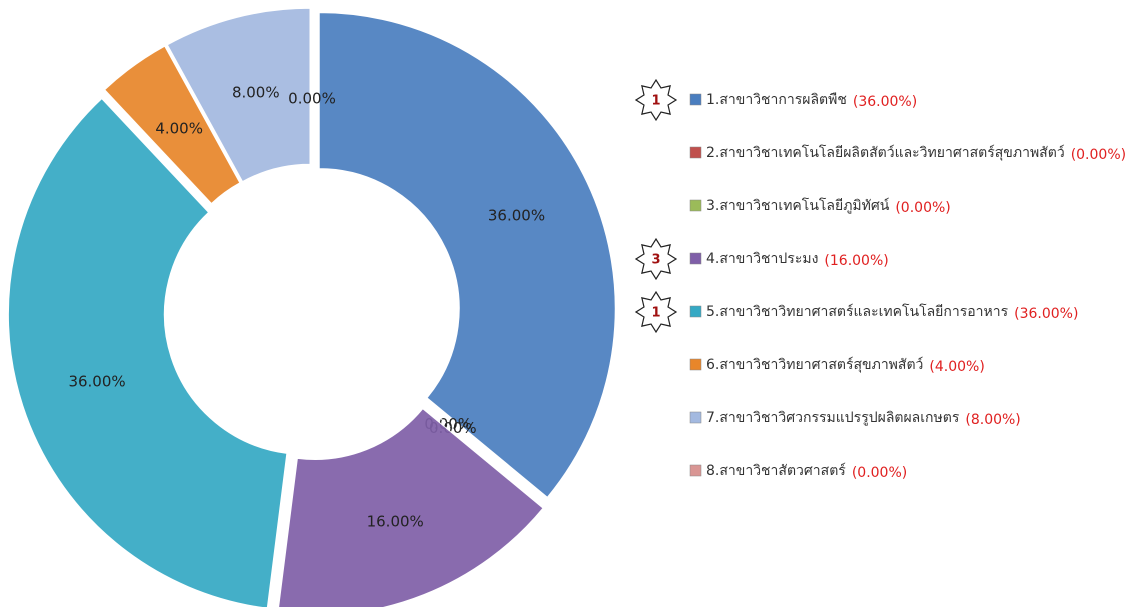 The width and height of the screenshot is (1147, 607). I want to click on legend-value: (4.00%), so click(956, 367).